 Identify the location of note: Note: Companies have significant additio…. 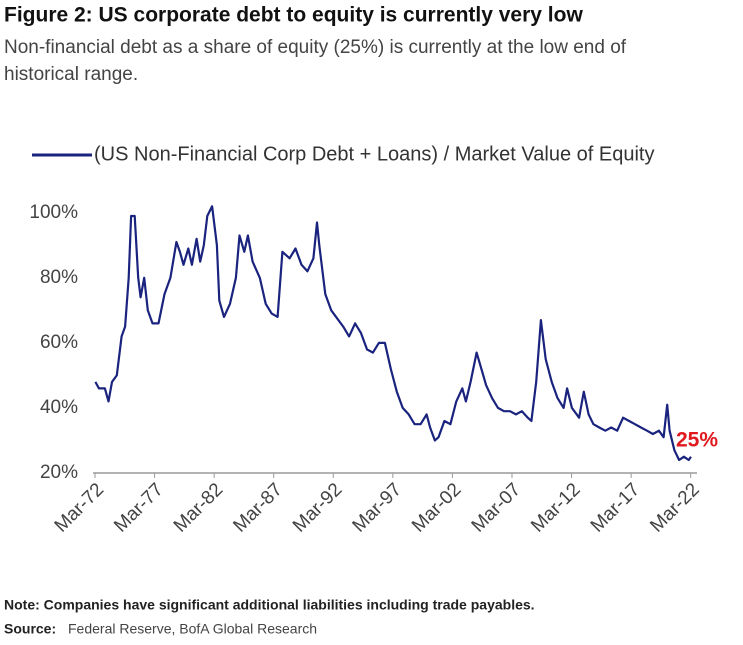
(269, 605).